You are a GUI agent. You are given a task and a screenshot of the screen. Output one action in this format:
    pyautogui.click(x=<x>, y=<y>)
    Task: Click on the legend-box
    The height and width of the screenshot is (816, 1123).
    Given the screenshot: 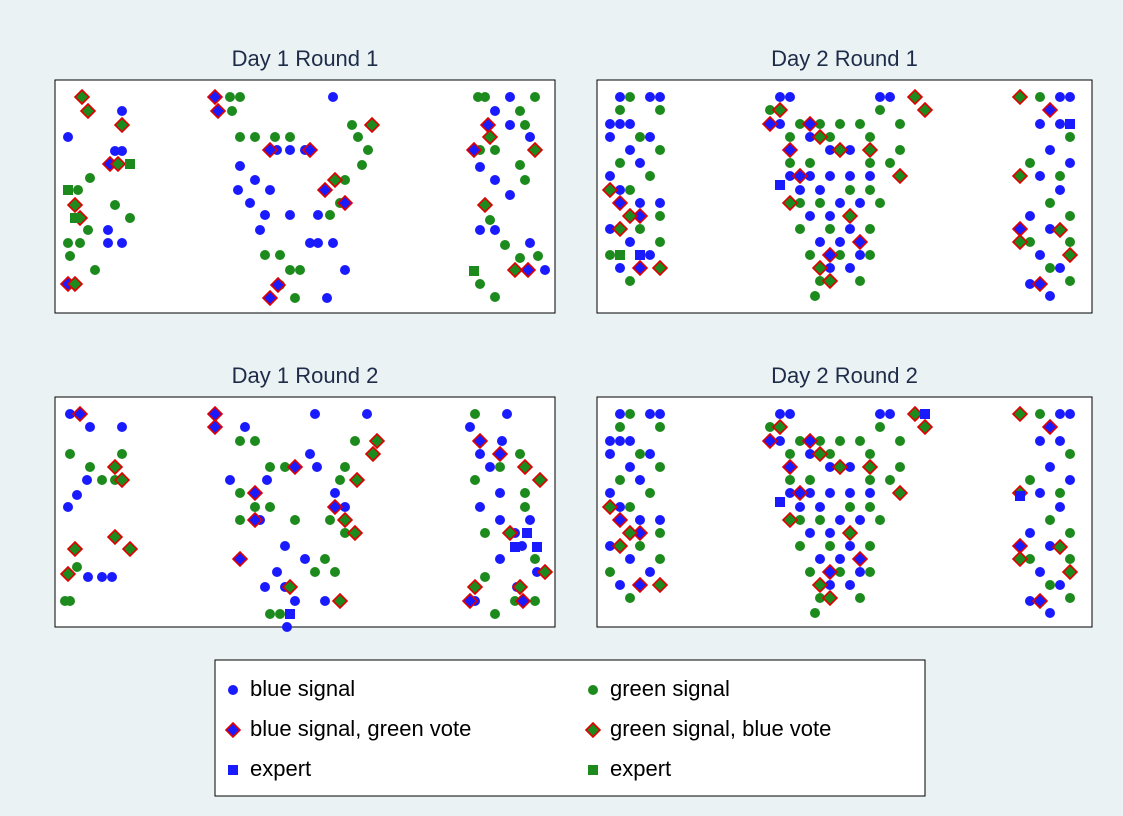 What is the action you would take?
    pyautogui.click(x=570, y=728)
    